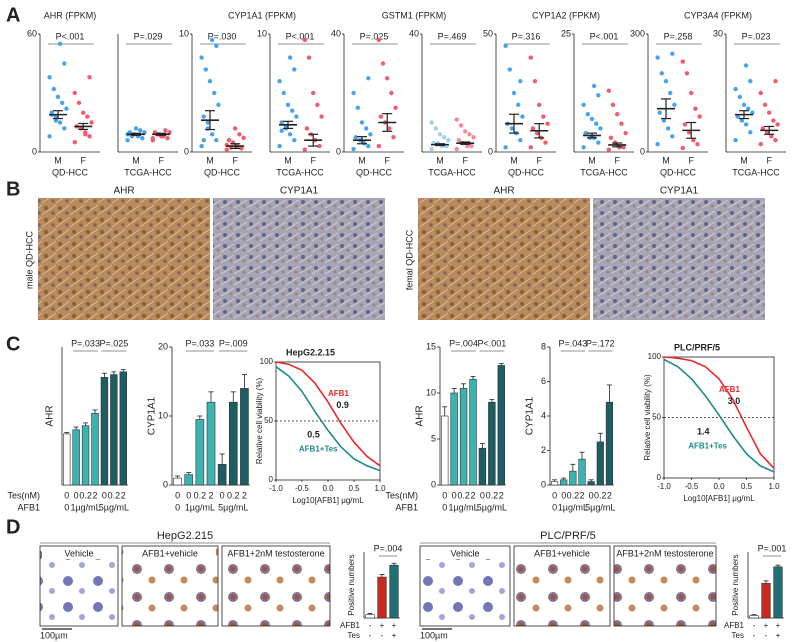 The height and width of the screenshot is (642, 794). Describe the element at coordinates (13, 344) in the screenshot. I see `panel-letter: C` at that location.